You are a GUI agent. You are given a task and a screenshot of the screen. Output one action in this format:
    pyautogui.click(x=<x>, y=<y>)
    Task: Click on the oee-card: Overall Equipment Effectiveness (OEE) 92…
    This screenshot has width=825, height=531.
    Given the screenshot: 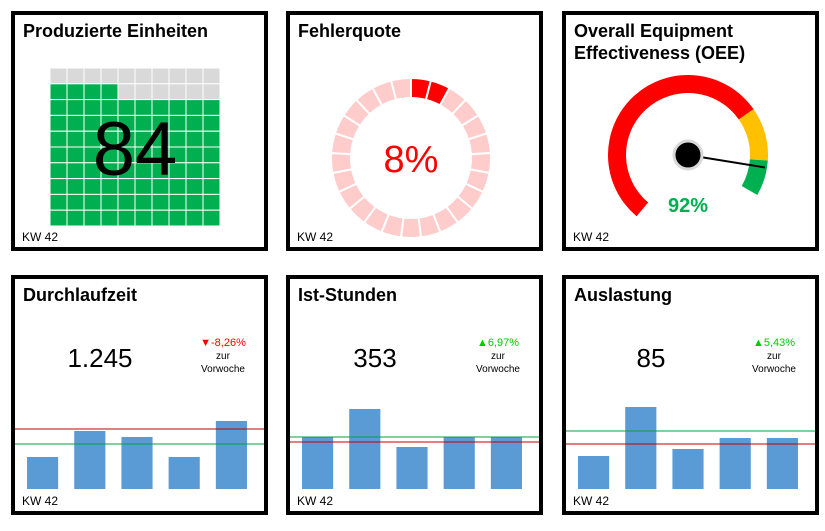 What is the action you would take?
    pyautogui.click(x=690, y=131)
    